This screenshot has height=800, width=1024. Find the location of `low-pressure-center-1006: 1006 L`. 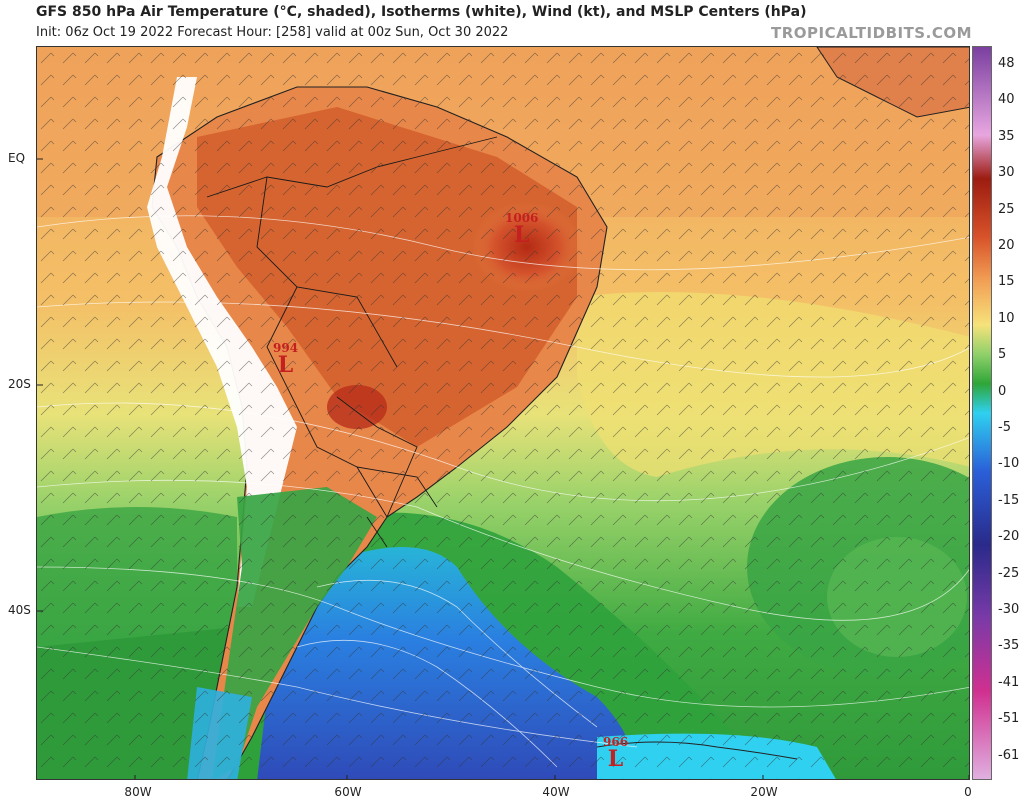

low-pressure-center-1006: 1006 L is located at coordinates (522, 229).